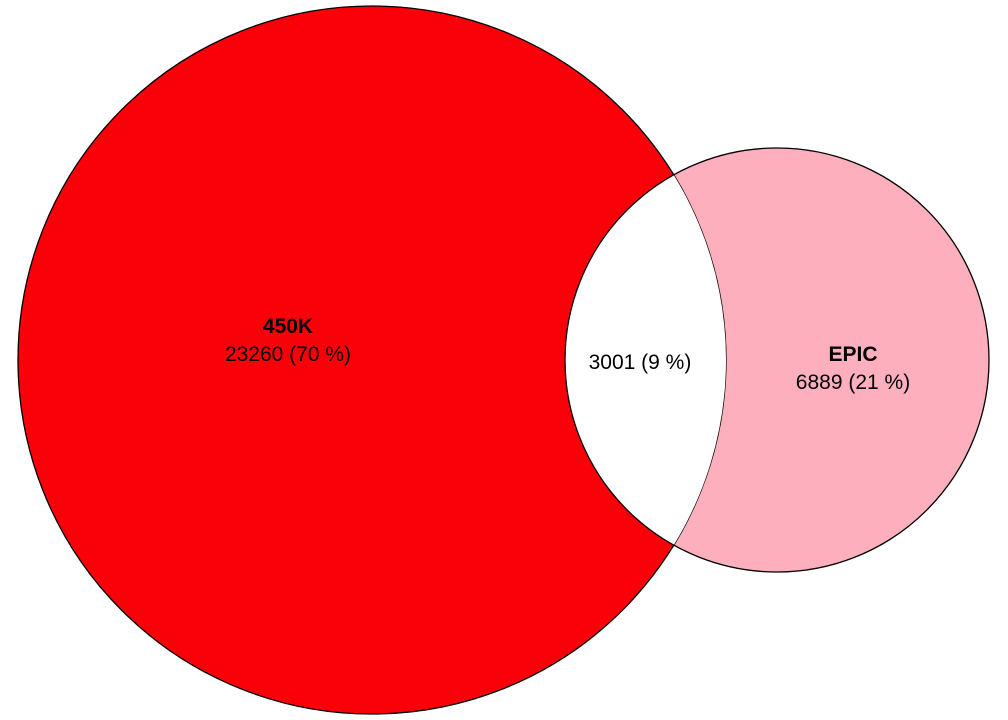  Describe the element at coordinates (852, 354) in the screenshot. I see `epic-set-name: EPIC` at that location.